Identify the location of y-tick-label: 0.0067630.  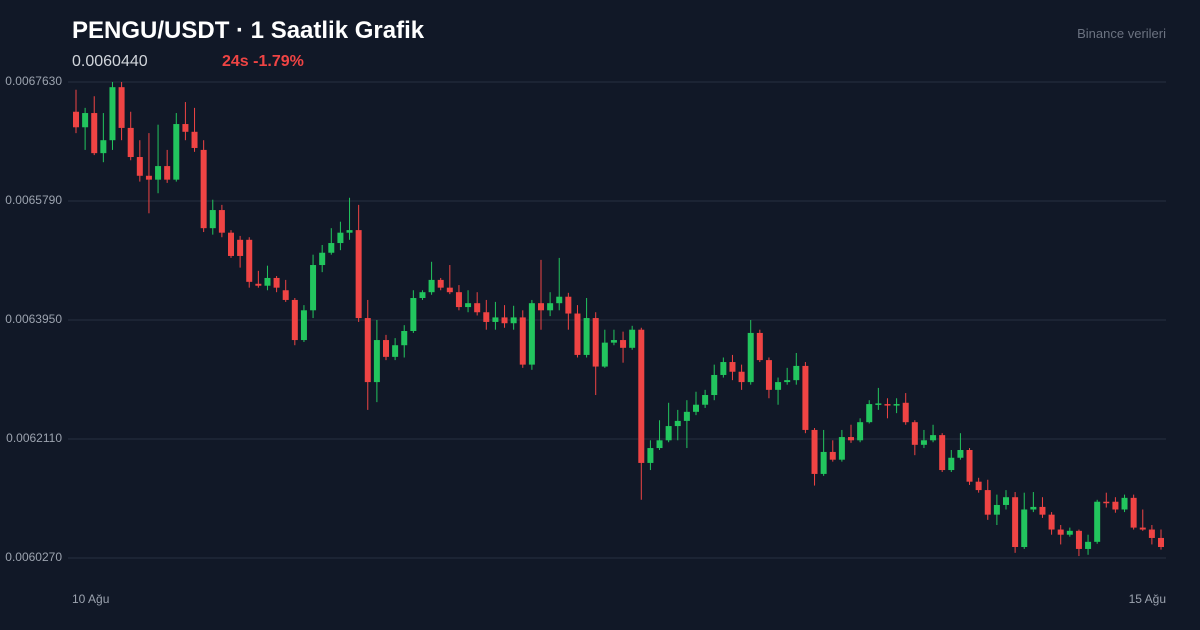
(33, 81).